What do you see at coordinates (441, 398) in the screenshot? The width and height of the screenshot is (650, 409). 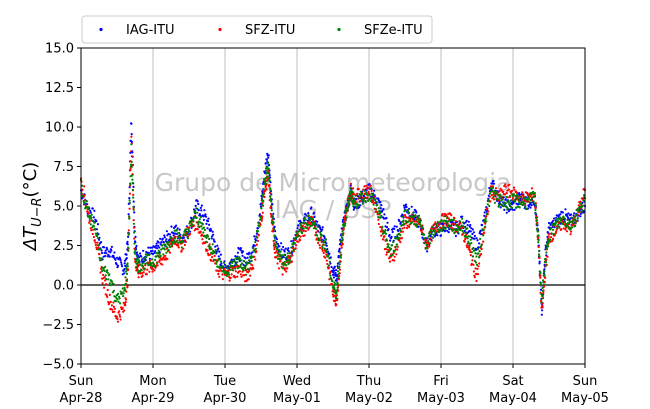 I see `x-tick-label-date: May-03` at bounding box center [441, 398].